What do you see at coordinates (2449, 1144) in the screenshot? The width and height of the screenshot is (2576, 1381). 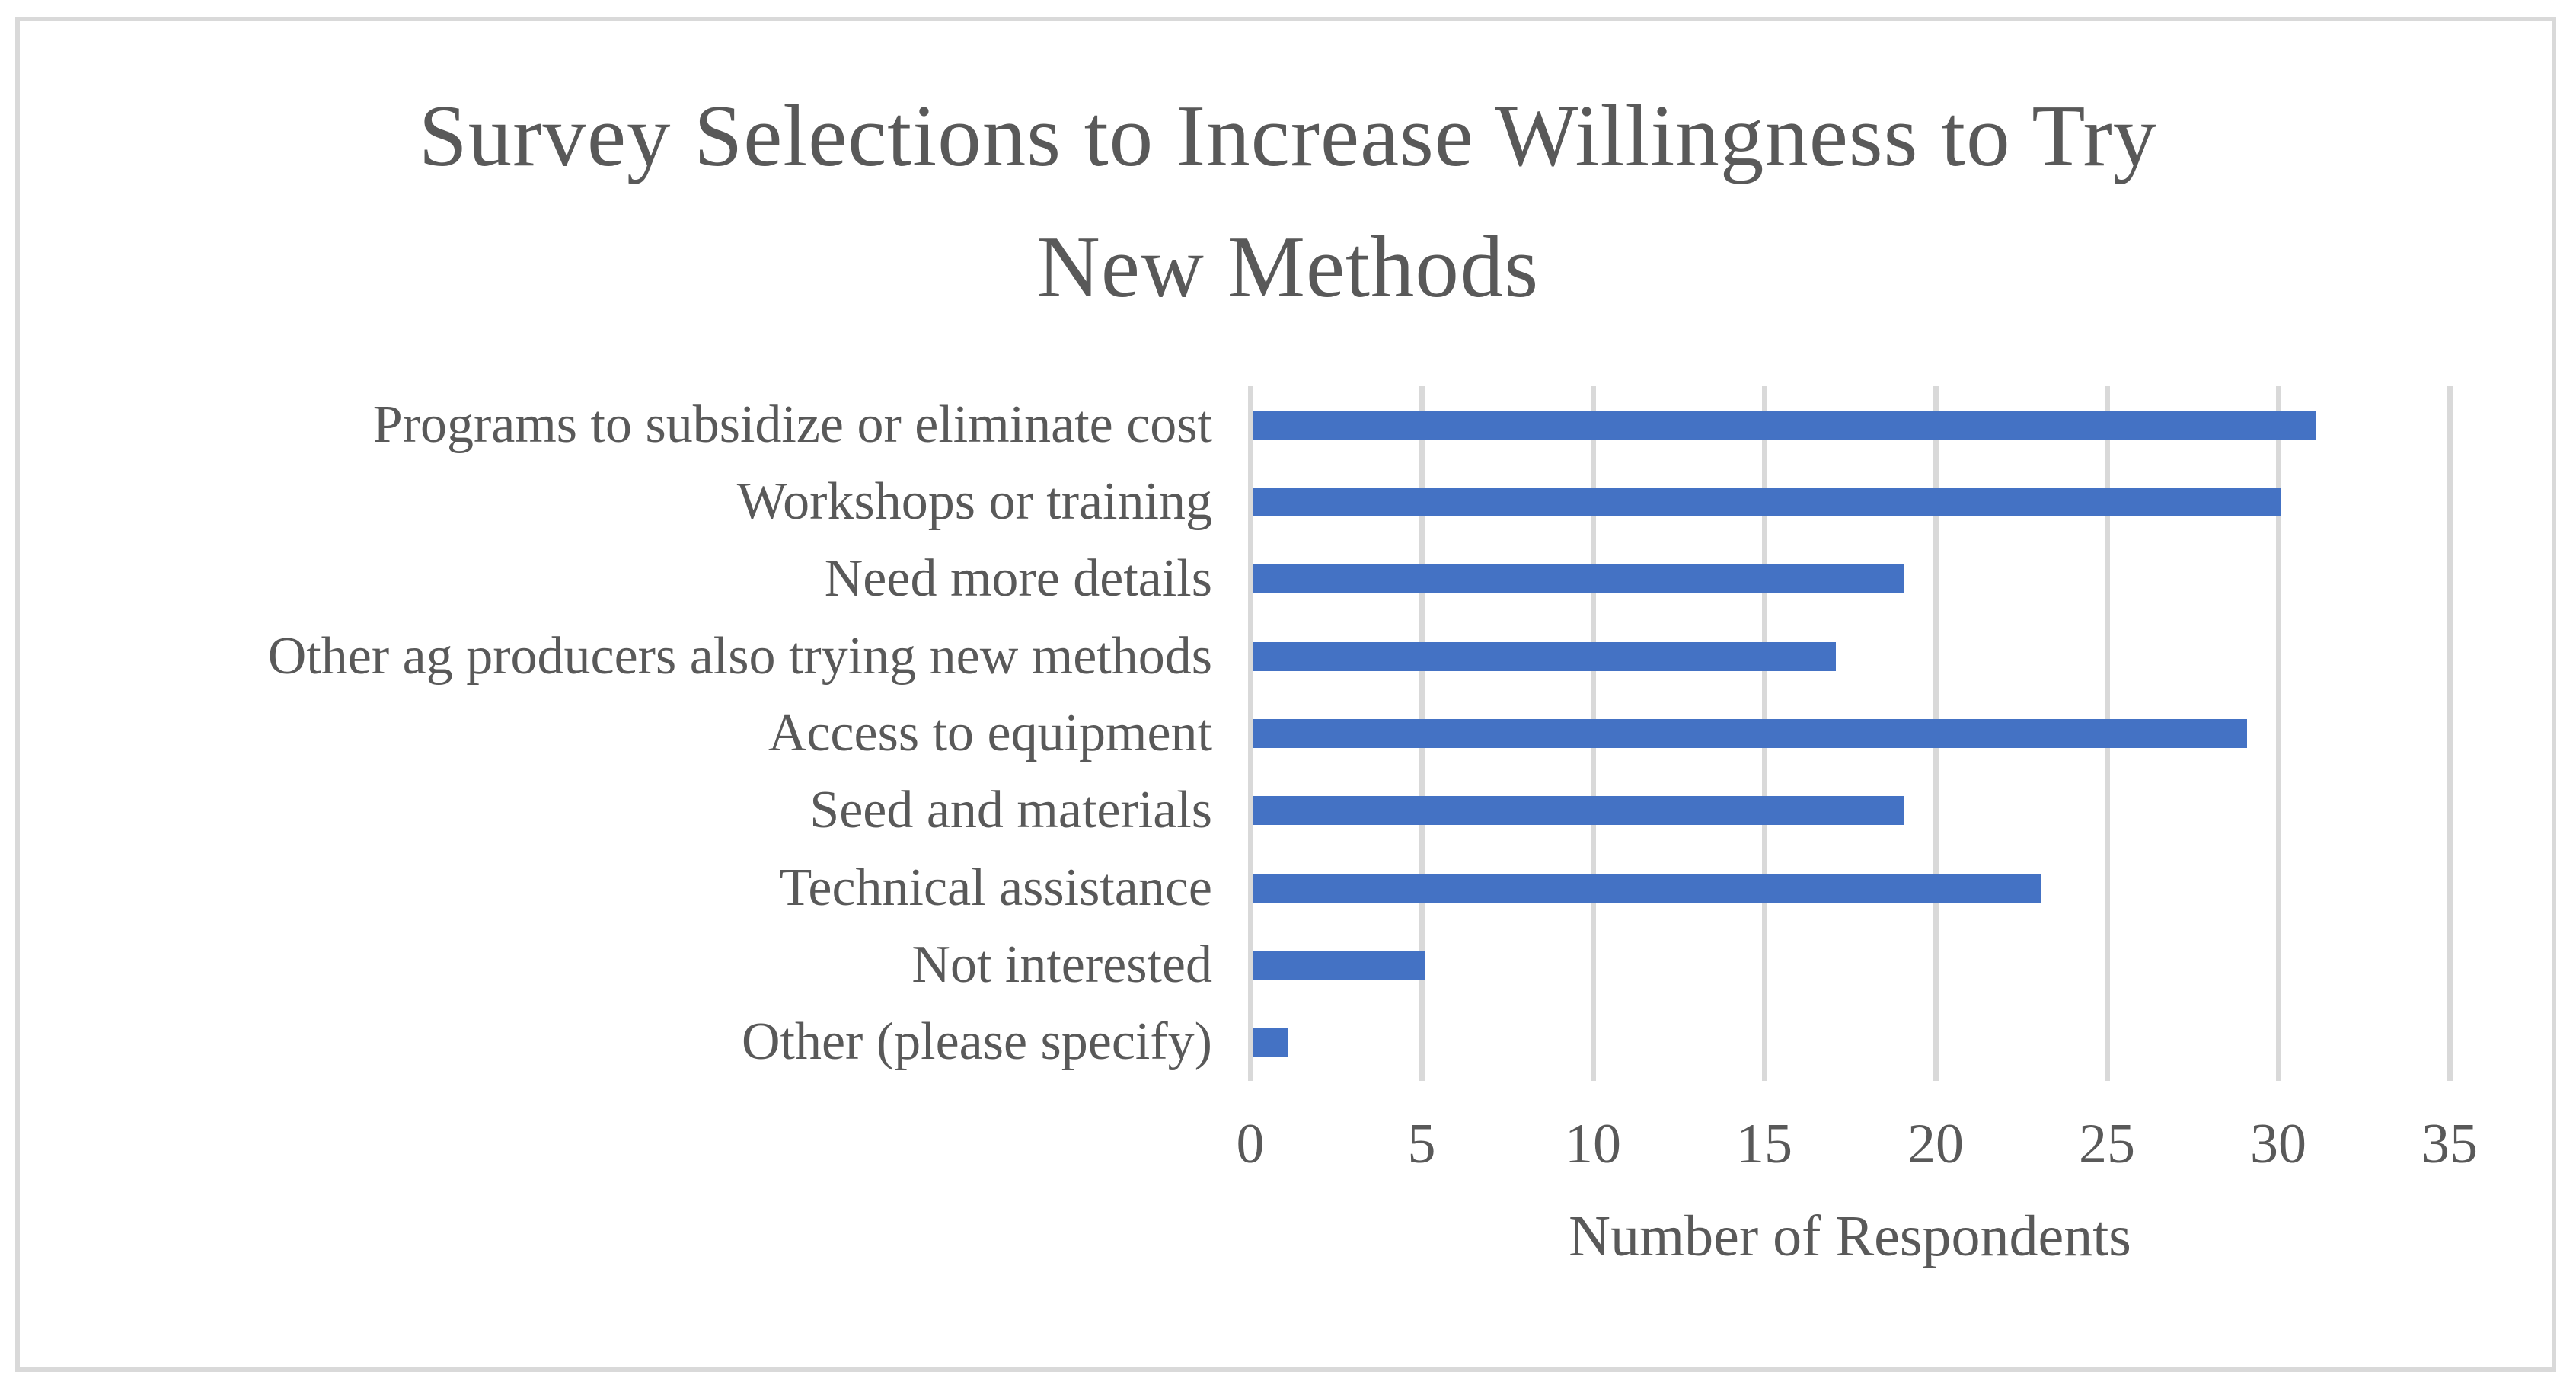 I see `x-tick-label: 35` at bounding box center [2449, 1144].